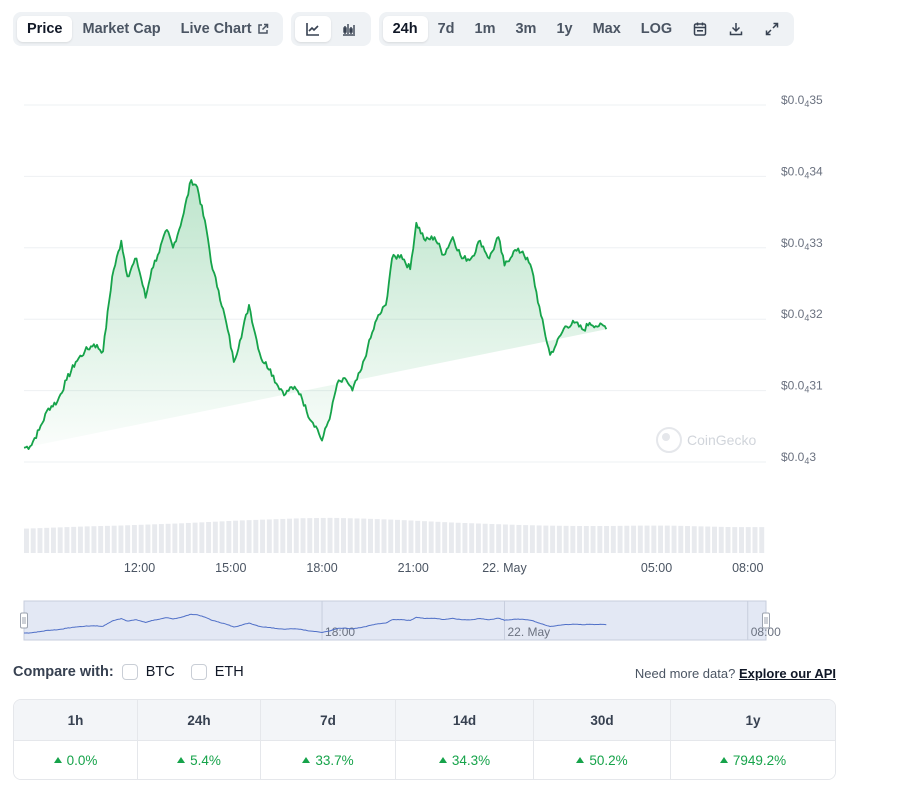  Describe the element at coordinates (485, 29) in the screenshot. I see `range-1m: 1m` at that location.